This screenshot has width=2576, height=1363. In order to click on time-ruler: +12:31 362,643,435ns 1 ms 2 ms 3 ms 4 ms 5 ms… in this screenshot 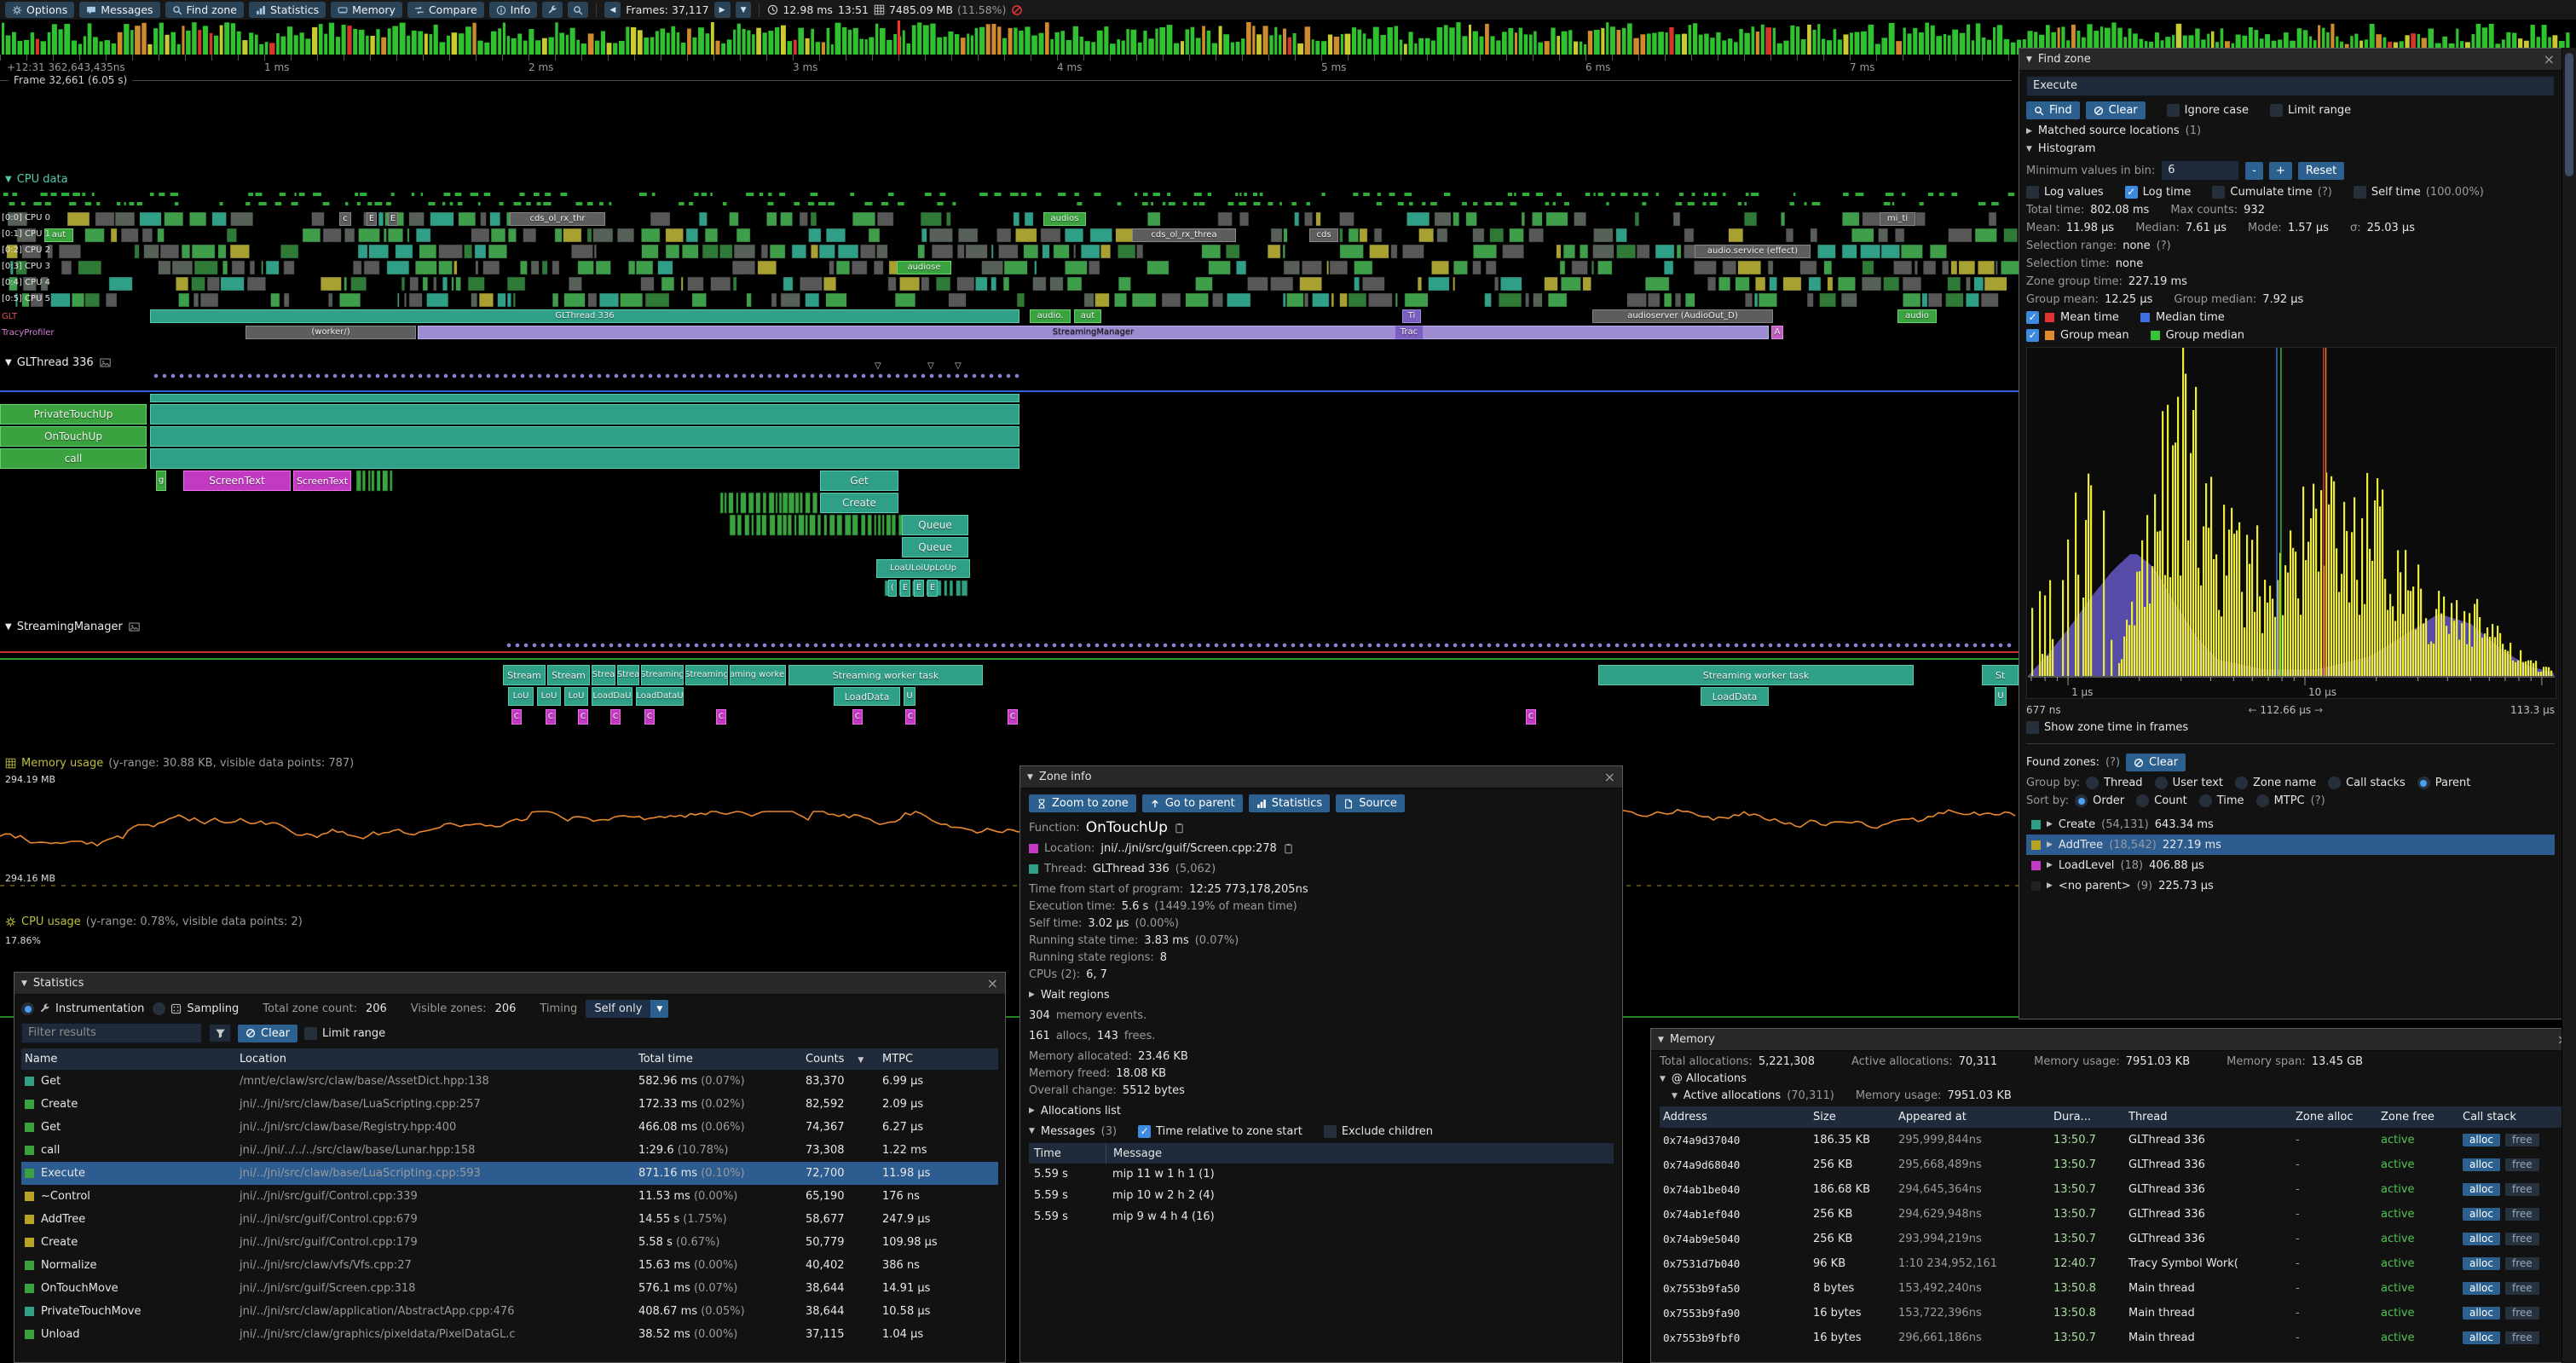, I will do `click(1288, 64)`.